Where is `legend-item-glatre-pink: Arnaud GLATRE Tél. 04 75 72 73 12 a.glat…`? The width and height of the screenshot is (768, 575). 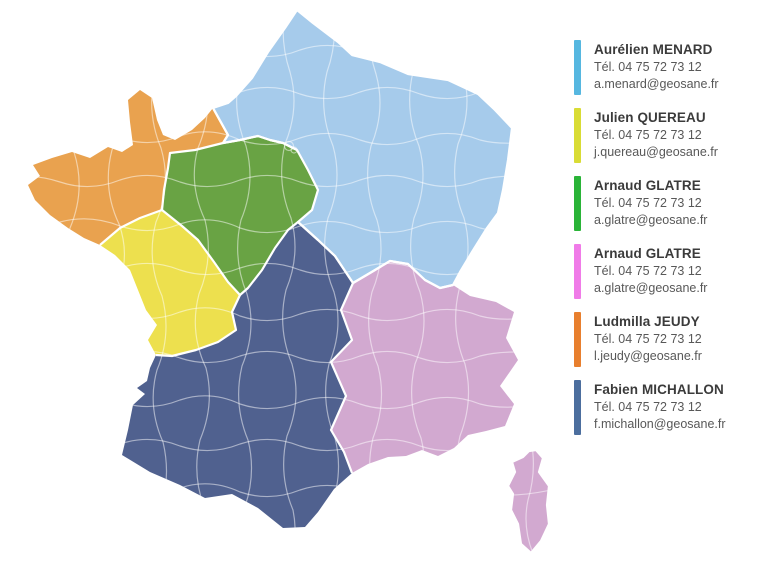 legend-item-glatre-pink: Arnaud GLATRE Tél. 04 75 72 73 12 a.glat… is located at coordinates (669, 271).